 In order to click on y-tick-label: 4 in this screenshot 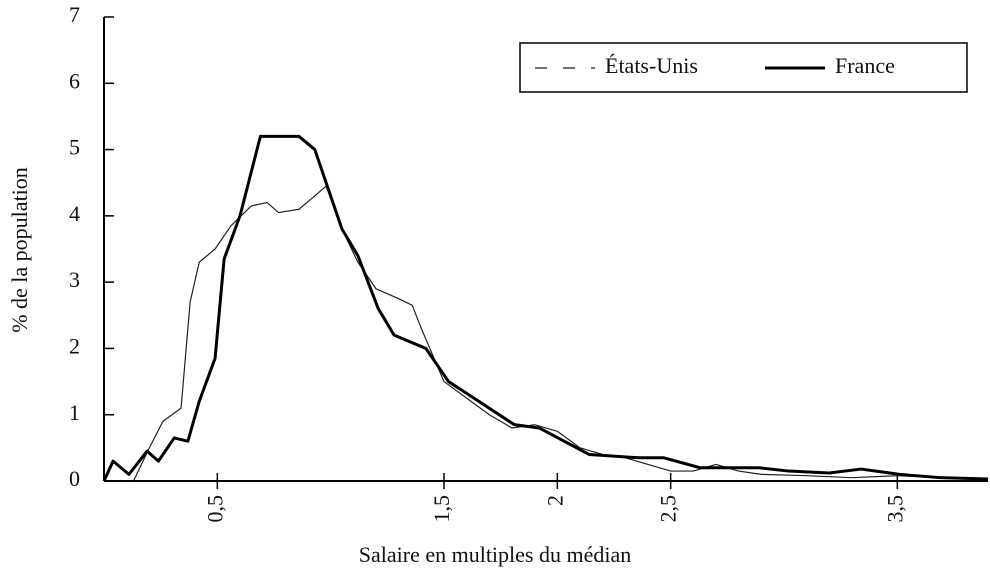, I will do `click(74, 213)`.